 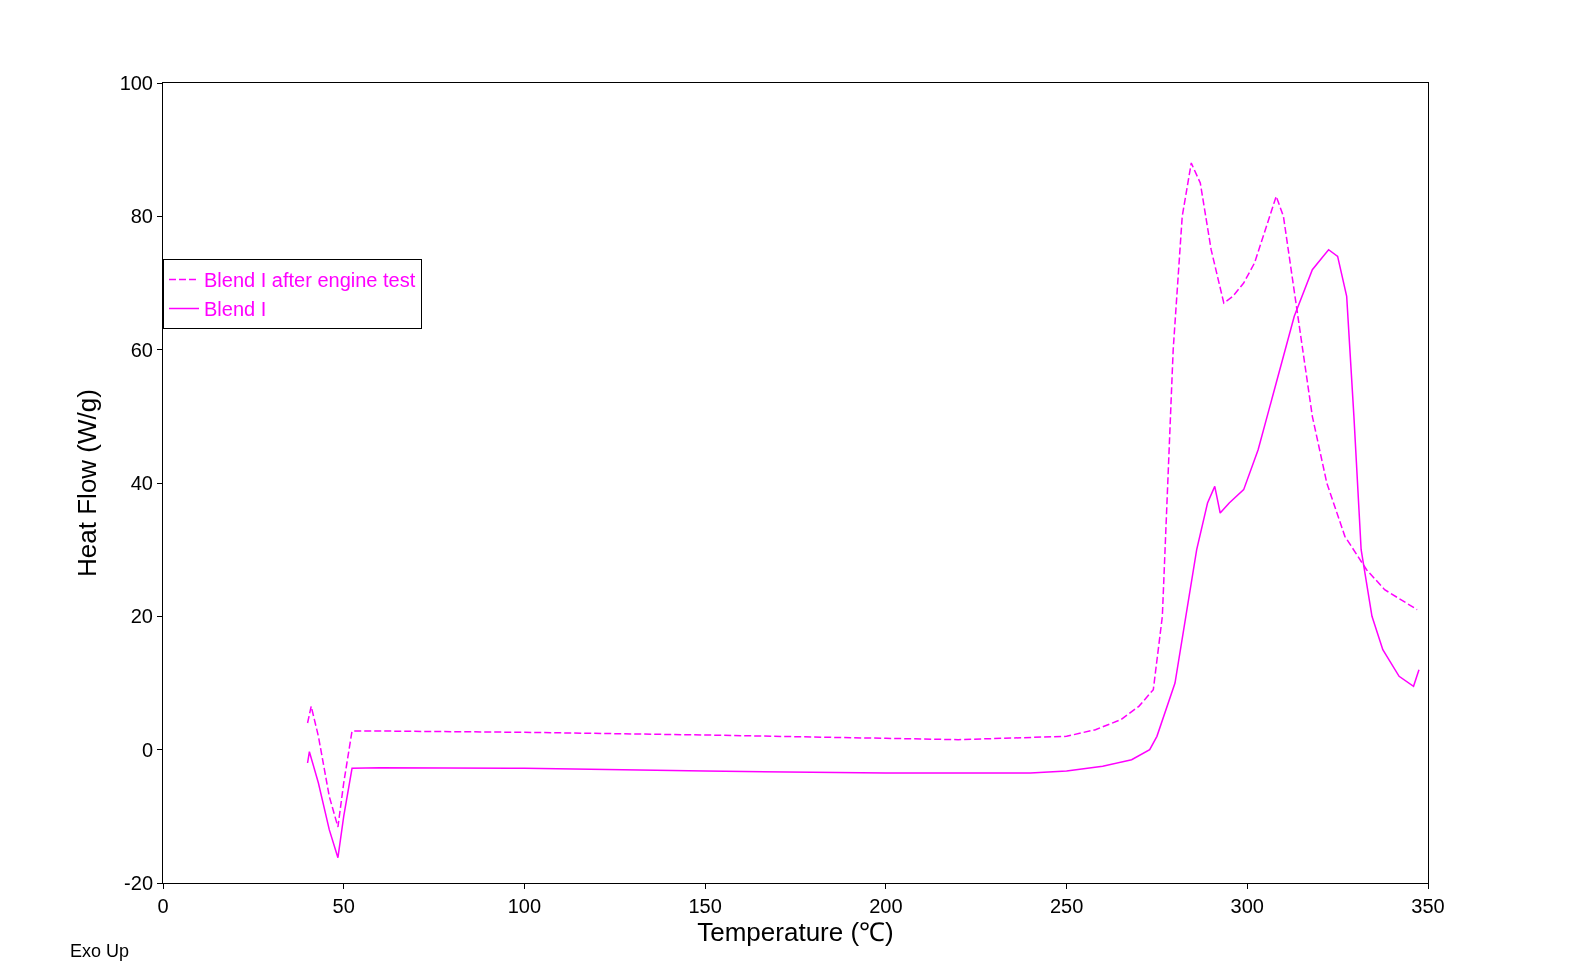 What do you see at coordinates (343, 906) in the screenshot?
I see `x-tick-label: 50` at bounding box center [343, 906].